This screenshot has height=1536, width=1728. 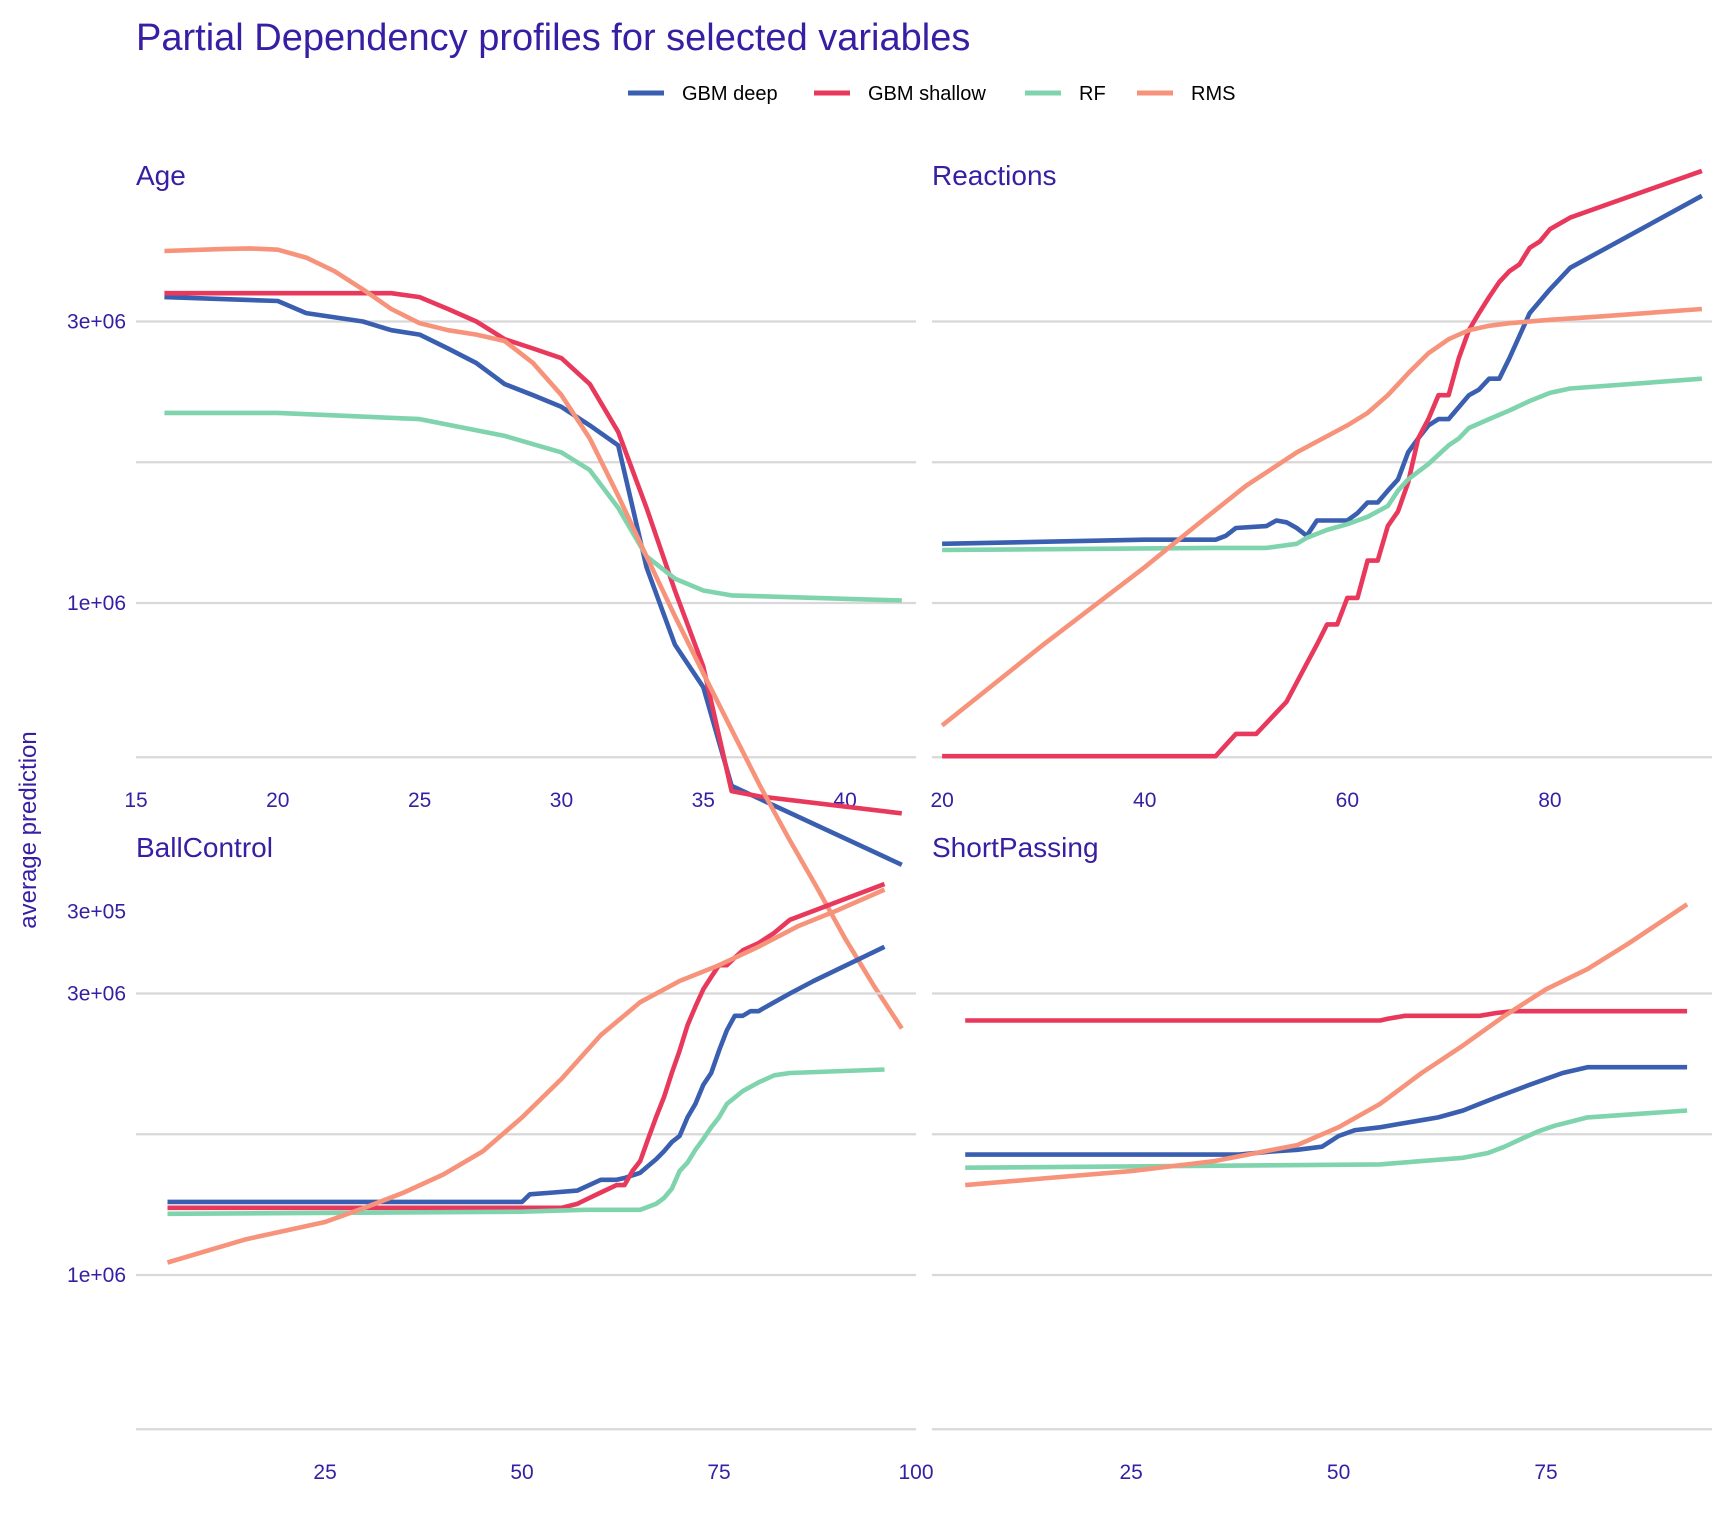 What do you see at coordinates (161, 175) in the screenshot?
I see `facet-title: Age` at bounding box center [161, 175].